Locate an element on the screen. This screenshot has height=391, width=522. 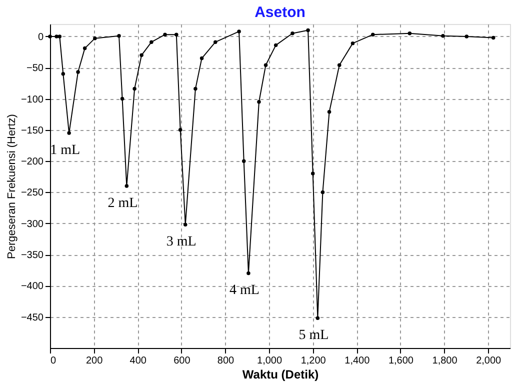
annotation: 1 mL is located at coordinates (65, 150).